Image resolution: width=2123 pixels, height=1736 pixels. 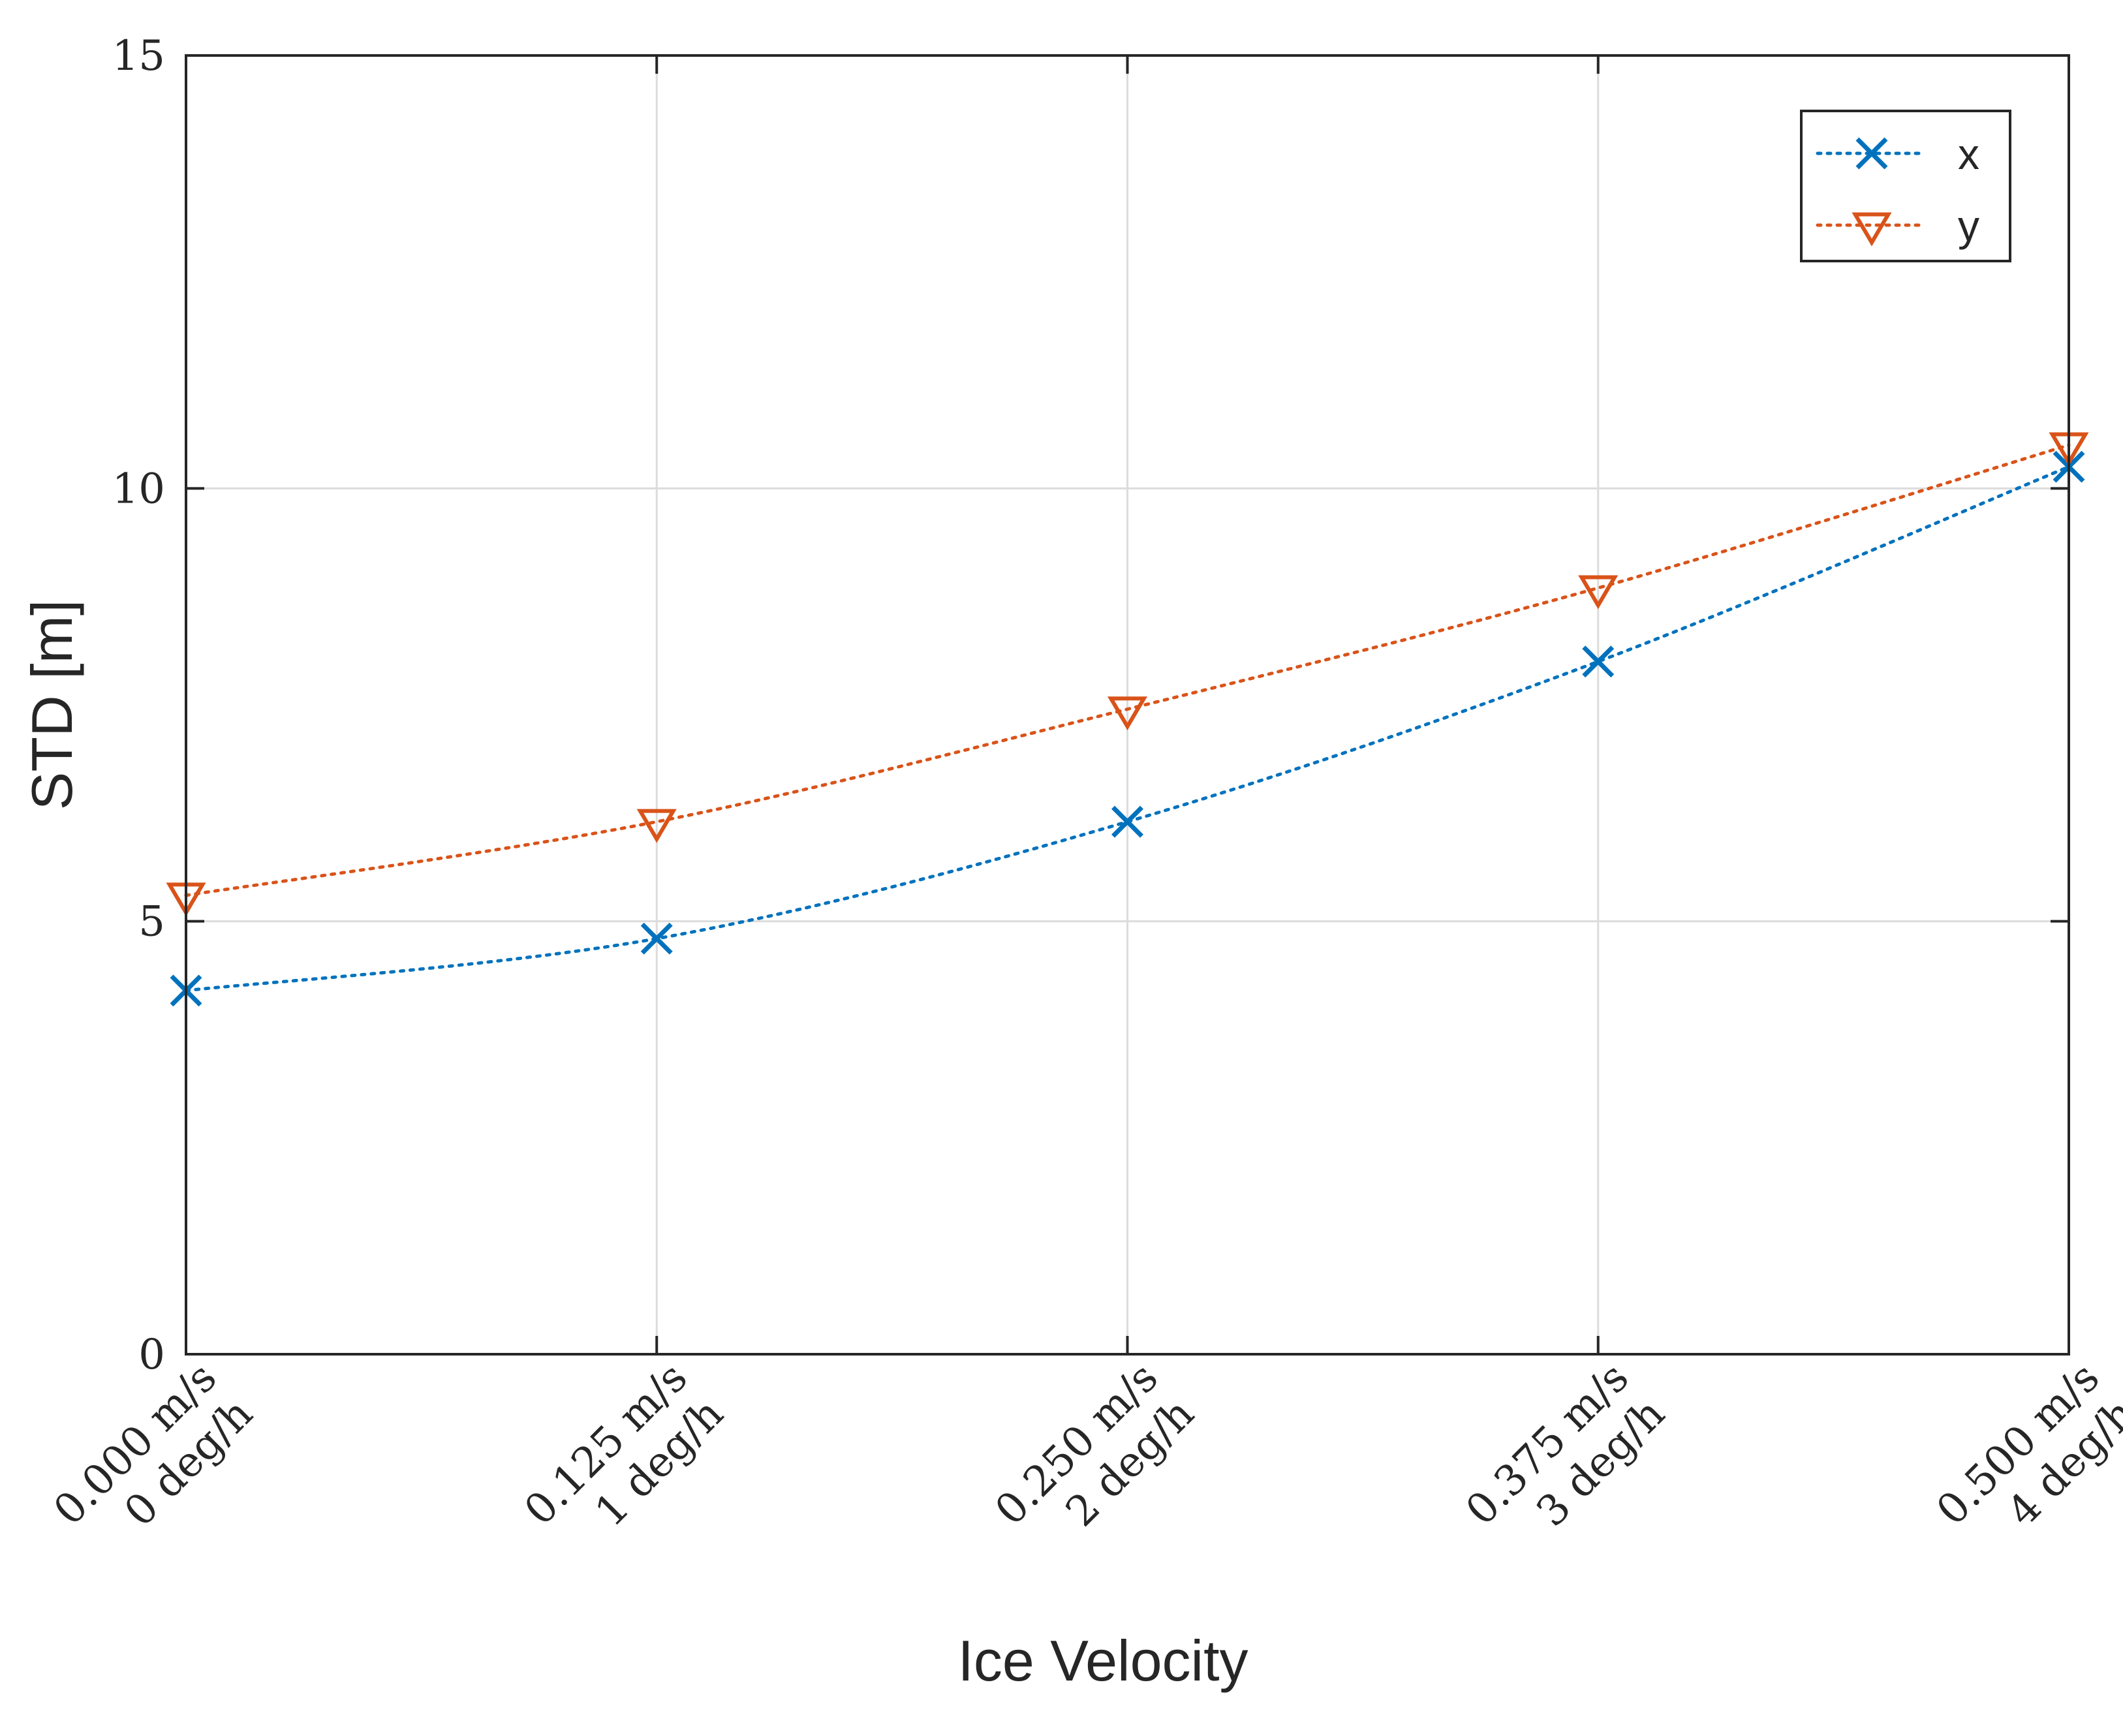 I want to click on legend-box, so click(x=1905, y=186).